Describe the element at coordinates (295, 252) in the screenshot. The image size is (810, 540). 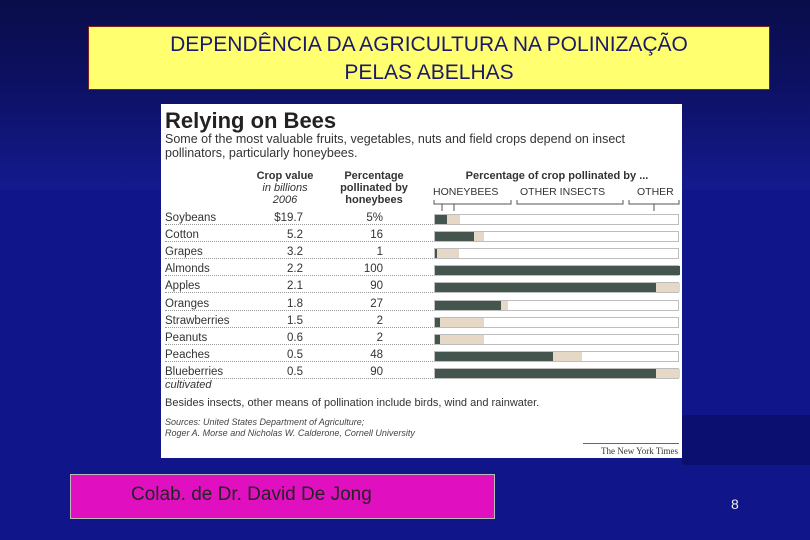
I see `crop-value: 3.2` at that location.